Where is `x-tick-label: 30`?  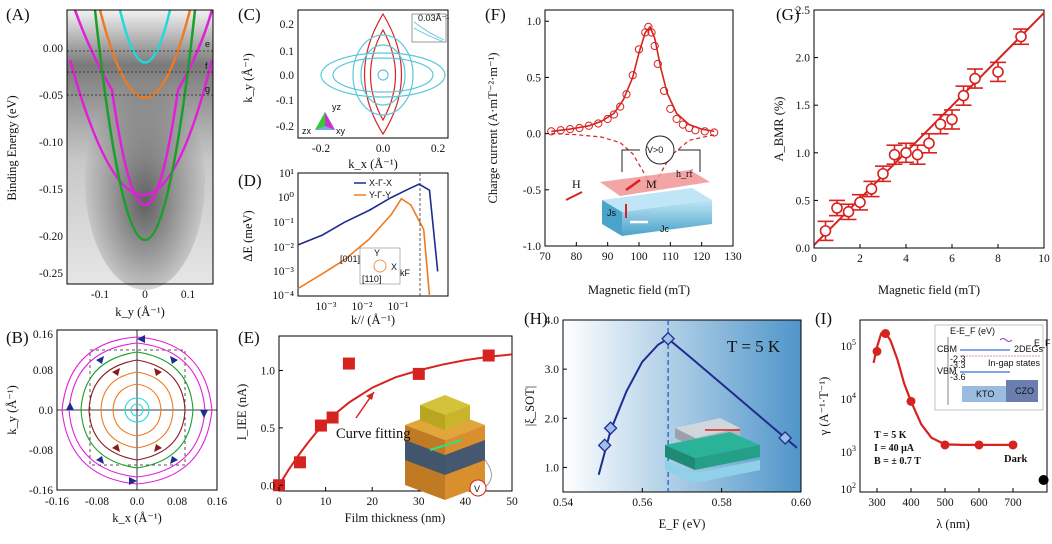 x-tick-label: 30 is located at coordinates (419, 502).